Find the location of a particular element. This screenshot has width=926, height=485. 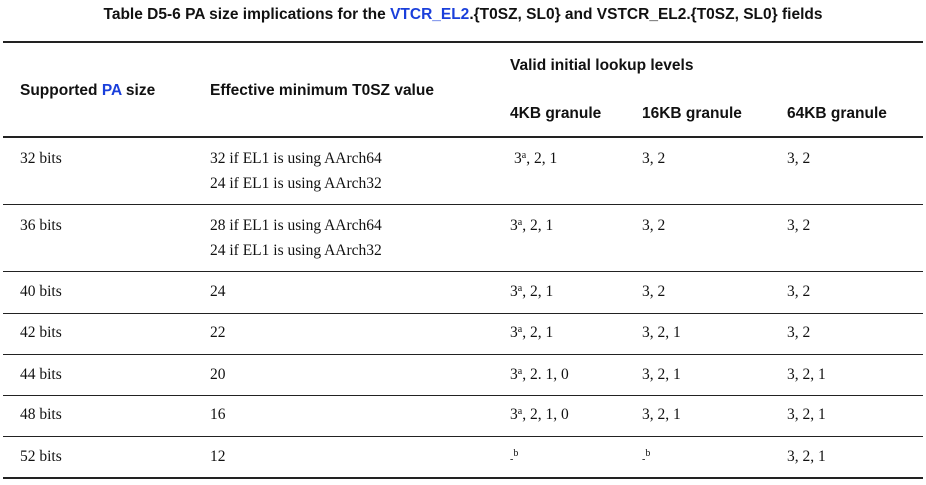

pa-size-cell: 42 bits is located at coordinates (41, 332).